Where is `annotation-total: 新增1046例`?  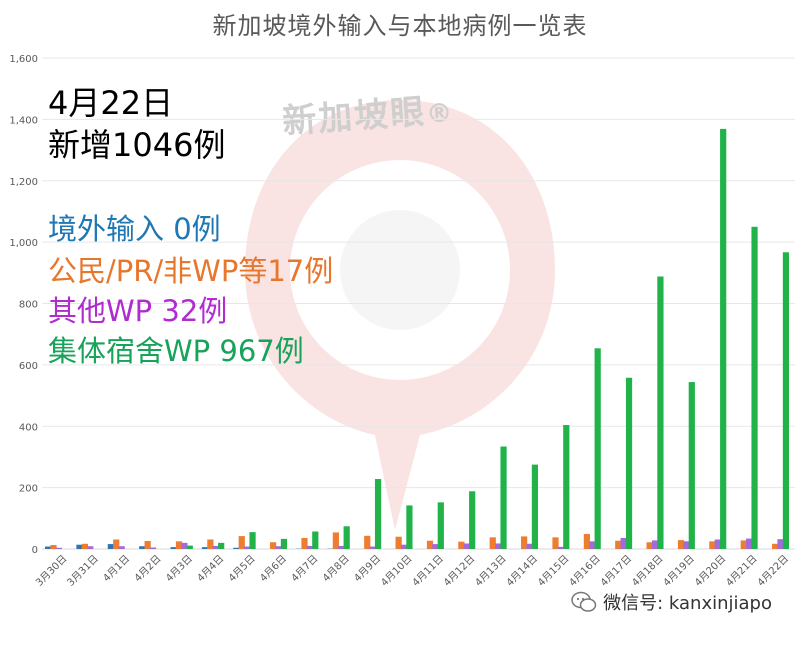
annotation-total: 新增1046例 is located at coordinates (137, 145).